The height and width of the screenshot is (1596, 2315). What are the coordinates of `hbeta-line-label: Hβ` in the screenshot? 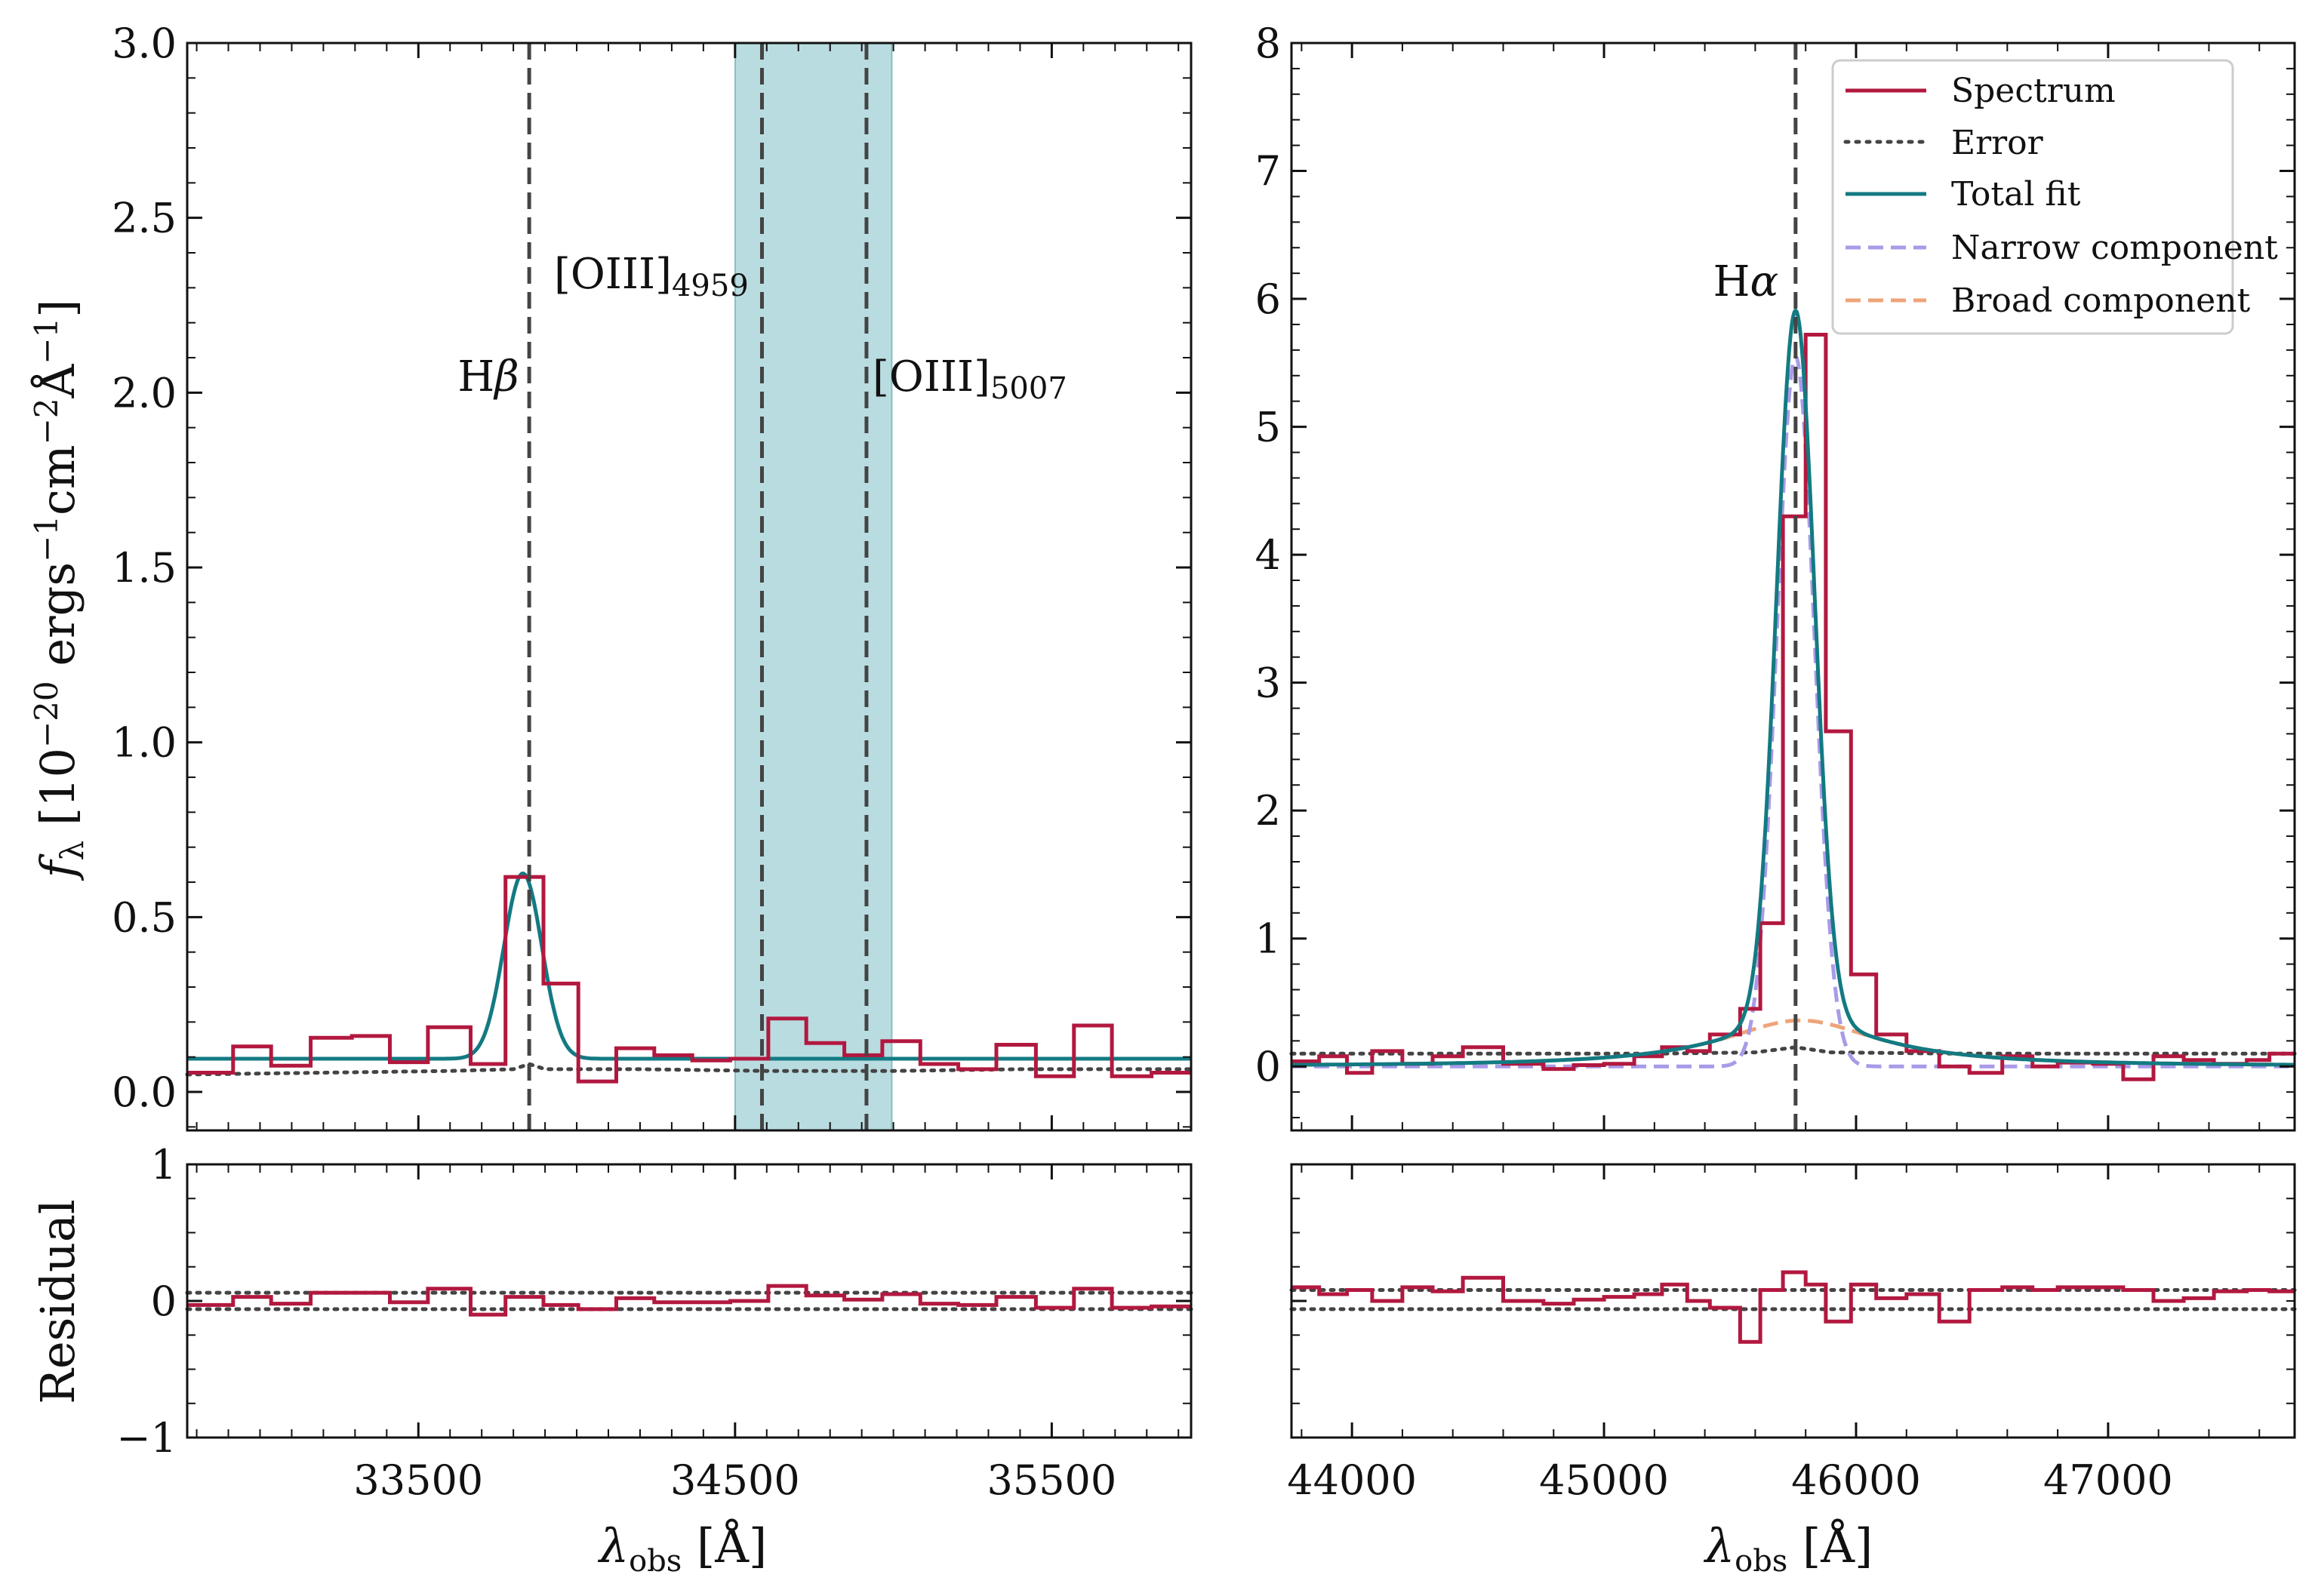 It's located at (488, 377).